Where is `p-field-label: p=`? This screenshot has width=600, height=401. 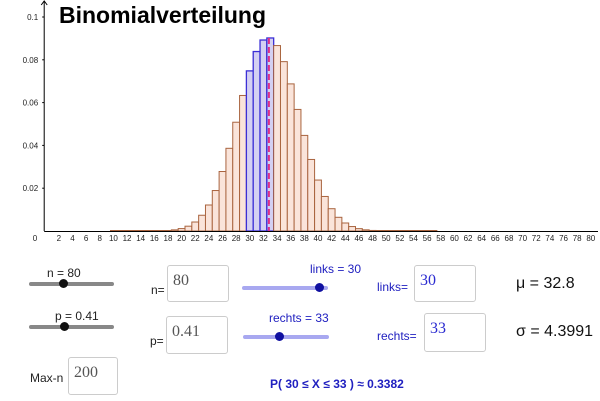
p-field-label: p= is located at coordinates (157, 341).